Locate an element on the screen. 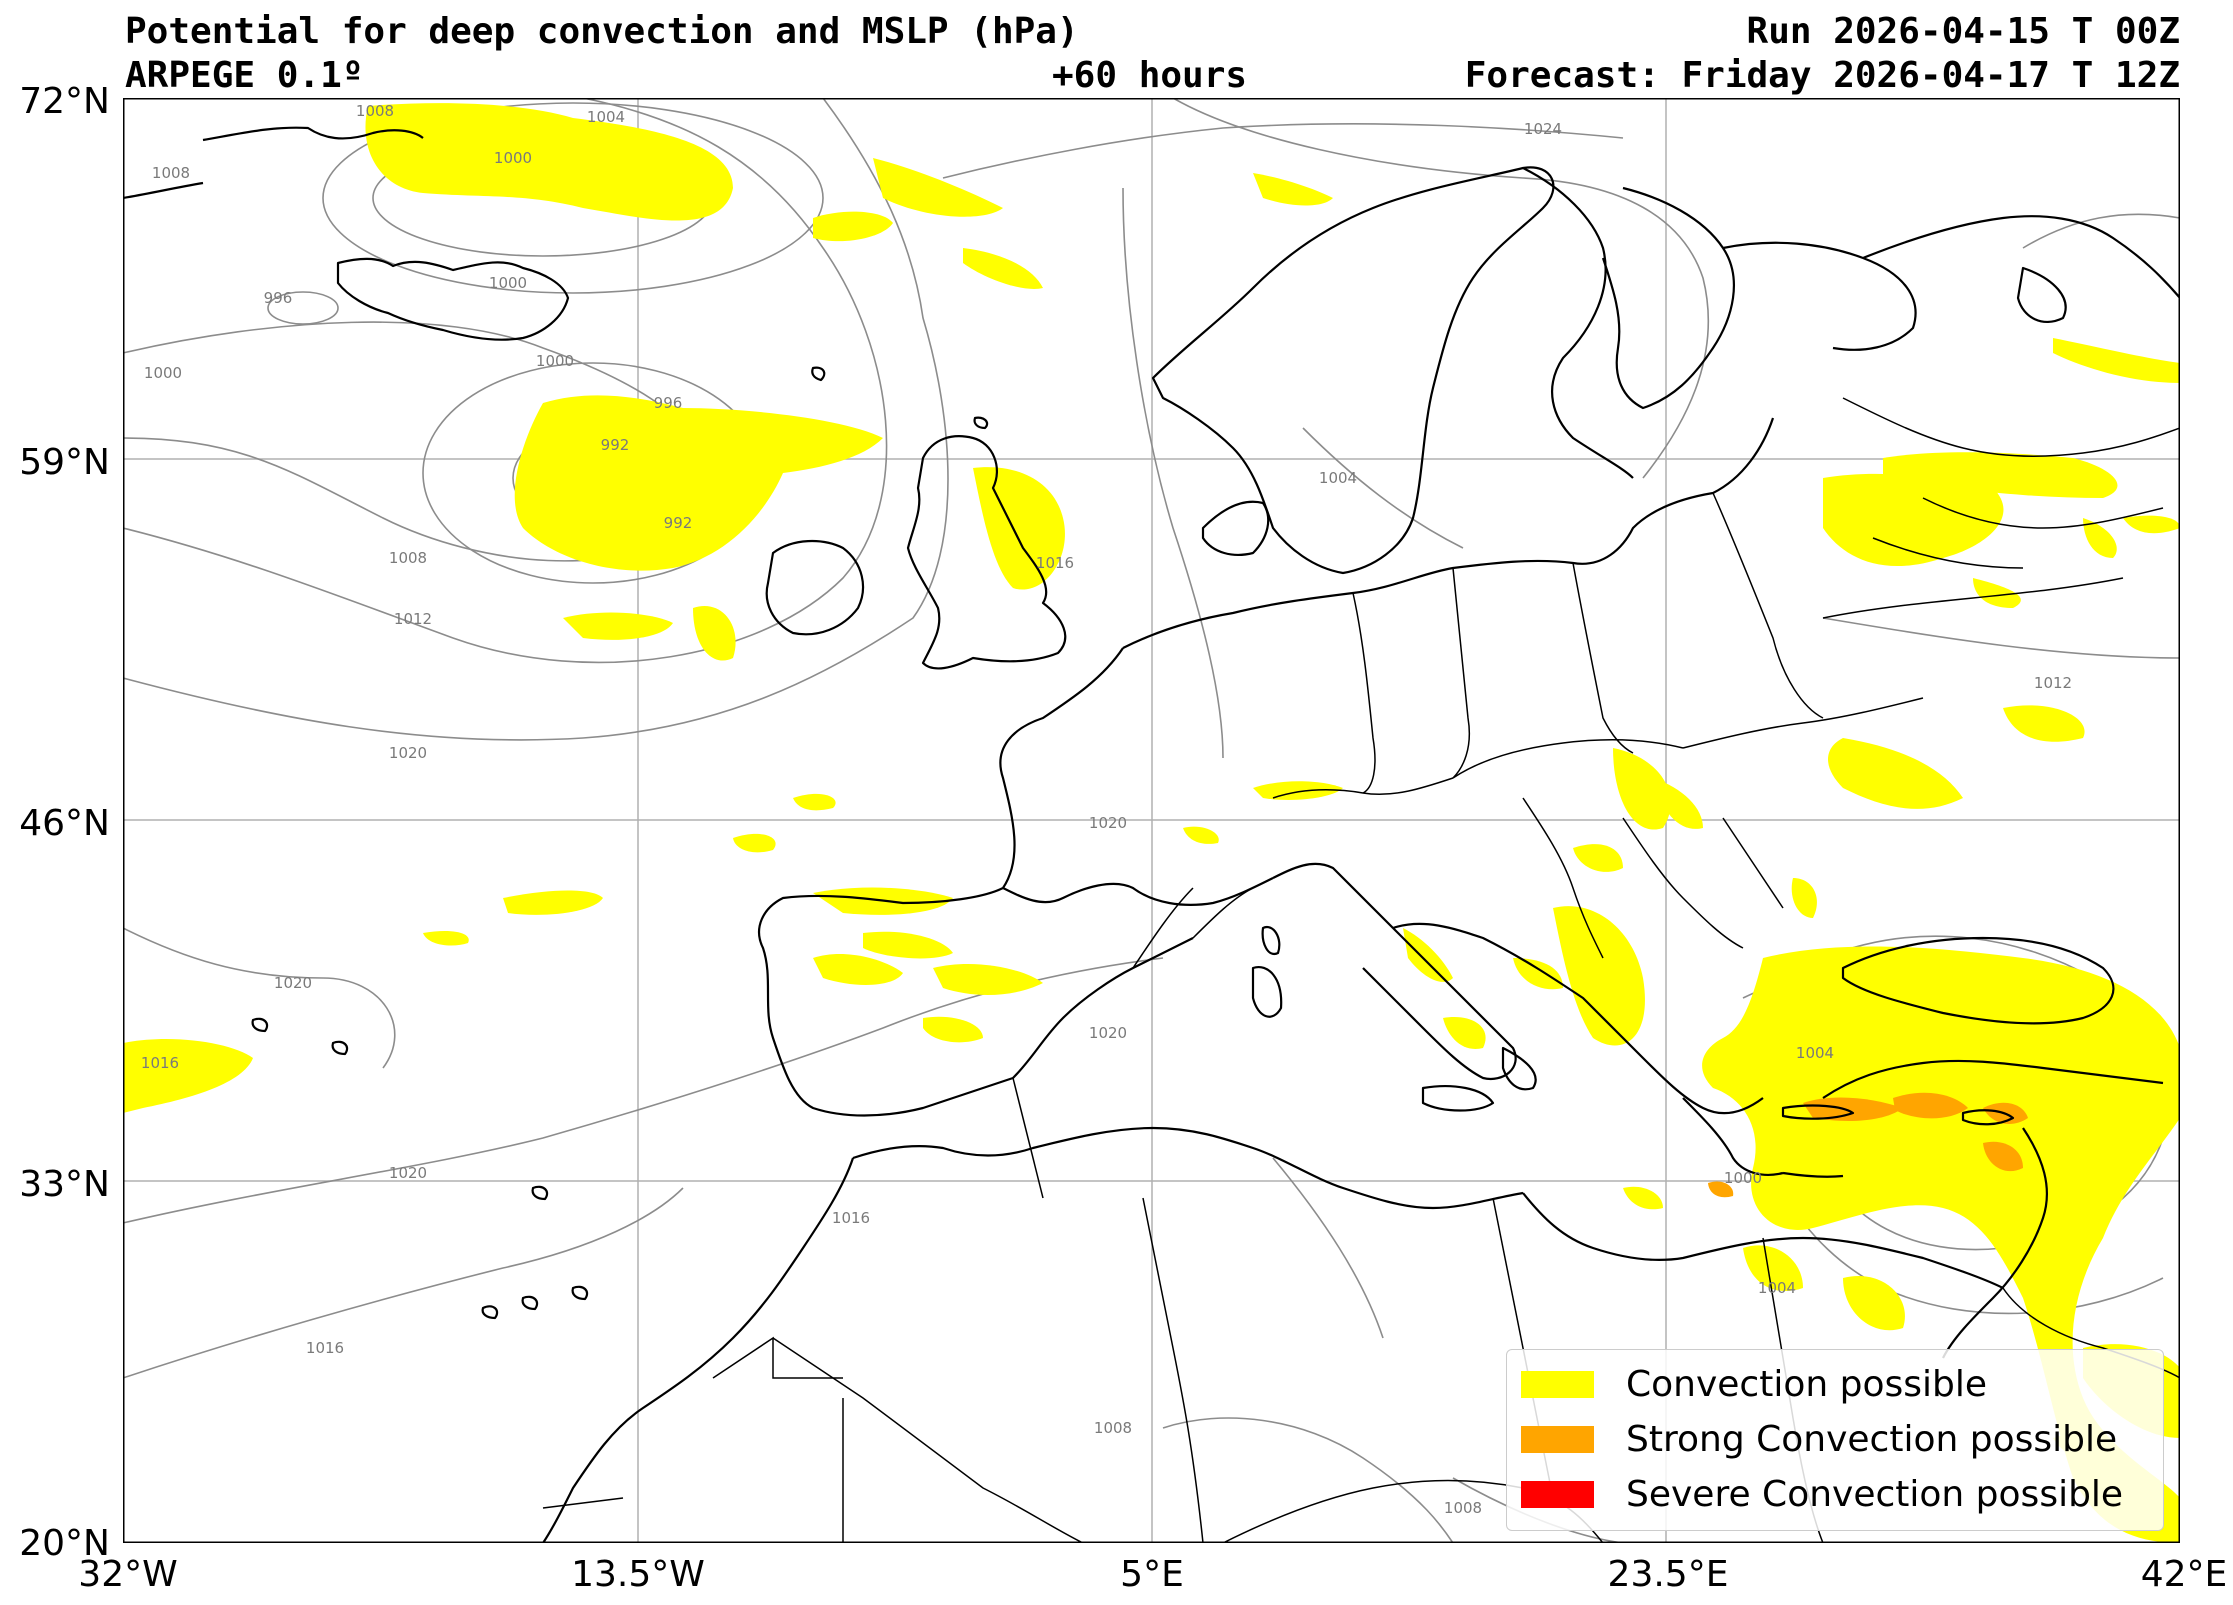 Image resolution: width=2233 pixels, height=1605 pixels. lon-tick-23-5e: 23.5°E is located at coordinates (1668, 1574).